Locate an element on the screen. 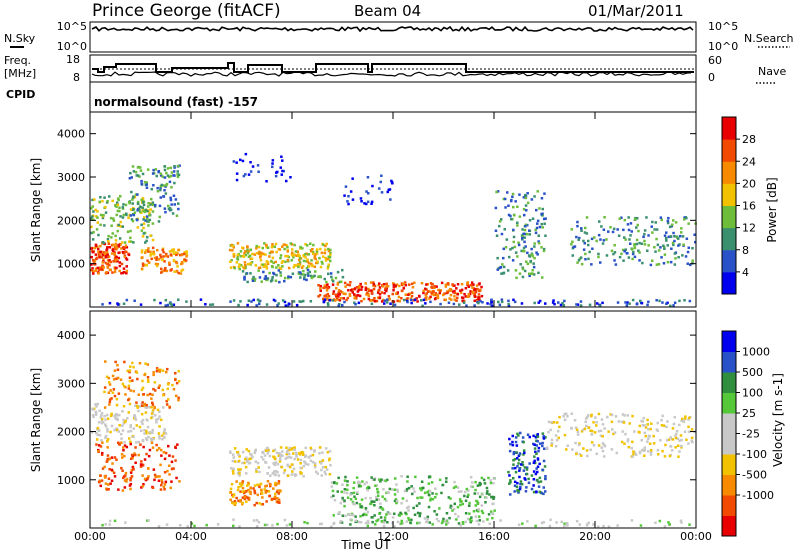 The height and width of the screenshot is (554, 800). x-tick-label: 16:00 is located at coordinates (494, 536).